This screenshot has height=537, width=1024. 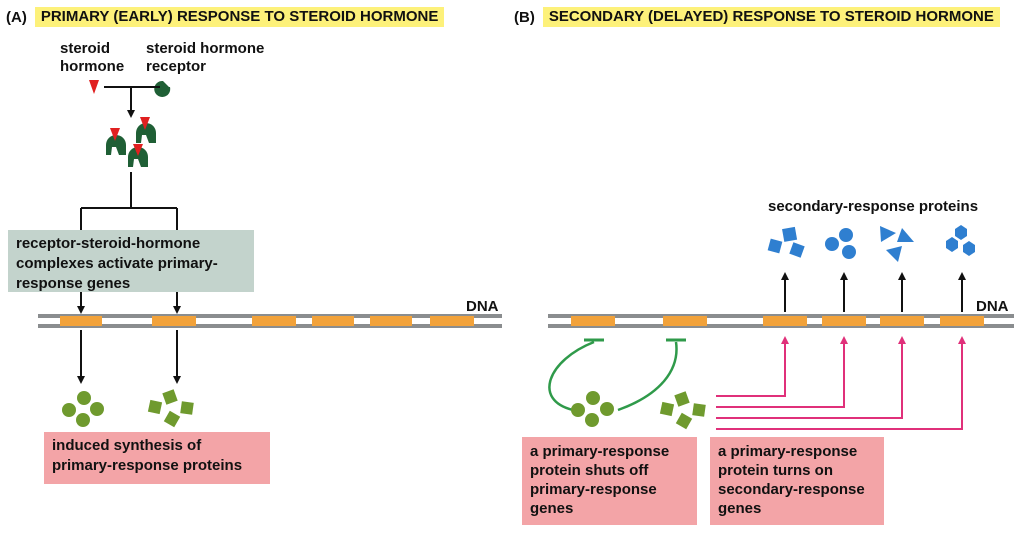 I want to click on steroid-hormone-label: steroid hormone, so click(x=92, y=58).